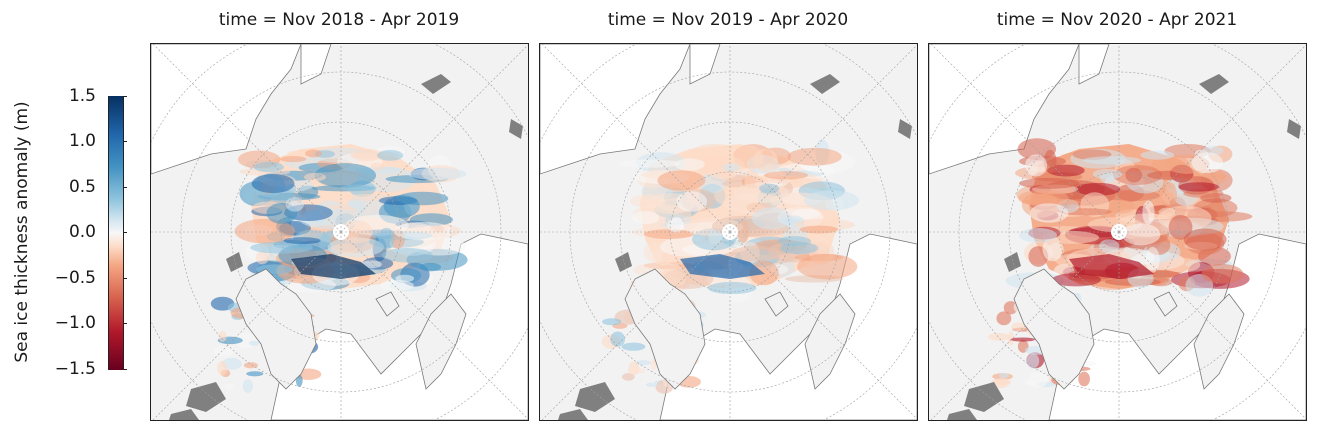 The image size is (1319, 434). Describe the element at coordinates (728, 20) in the screenshot. I see `panel-title: time = Nov 2019 - Apr 2020` at that location.